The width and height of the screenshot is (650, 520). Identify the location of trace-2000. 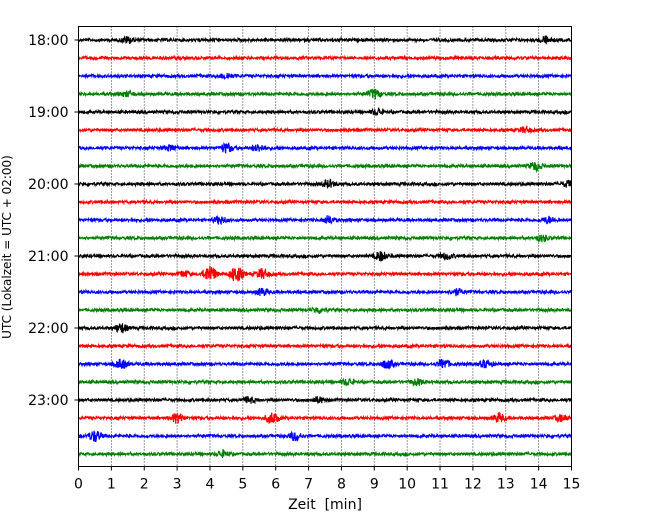
(325, 183).